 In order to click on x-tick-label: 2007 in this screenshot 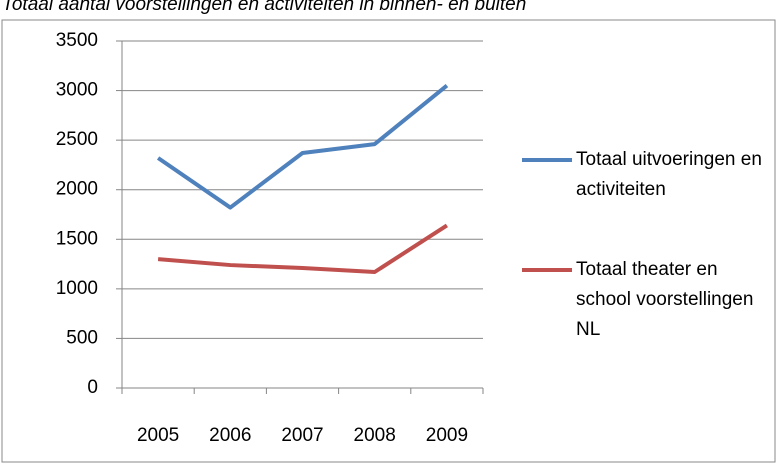, I will do `click(302, 435)`.